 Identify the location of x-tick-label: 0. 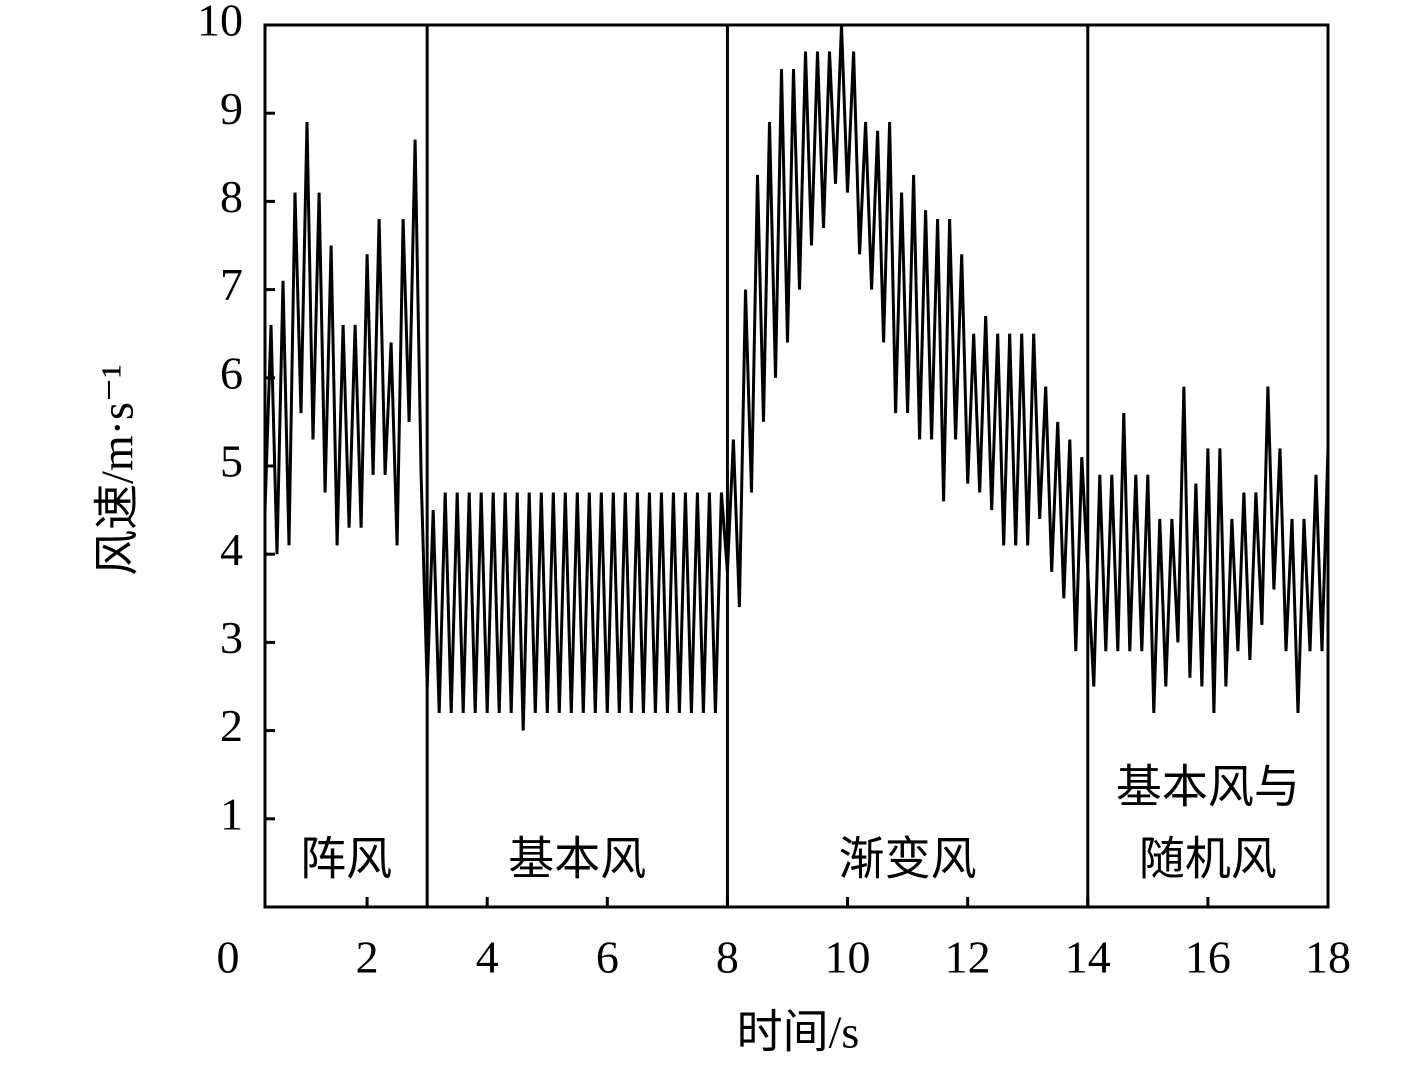
(228, 957).